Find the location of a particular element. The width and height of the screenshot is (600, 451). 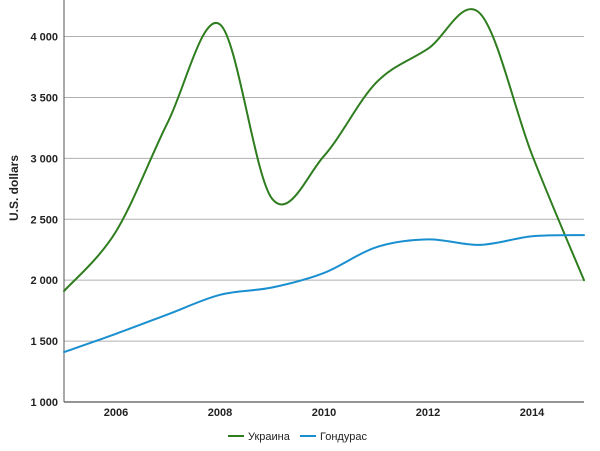

x-axis-ticks: 2006 2008 2010 2012 2014 is located at coordinates (324, 413).